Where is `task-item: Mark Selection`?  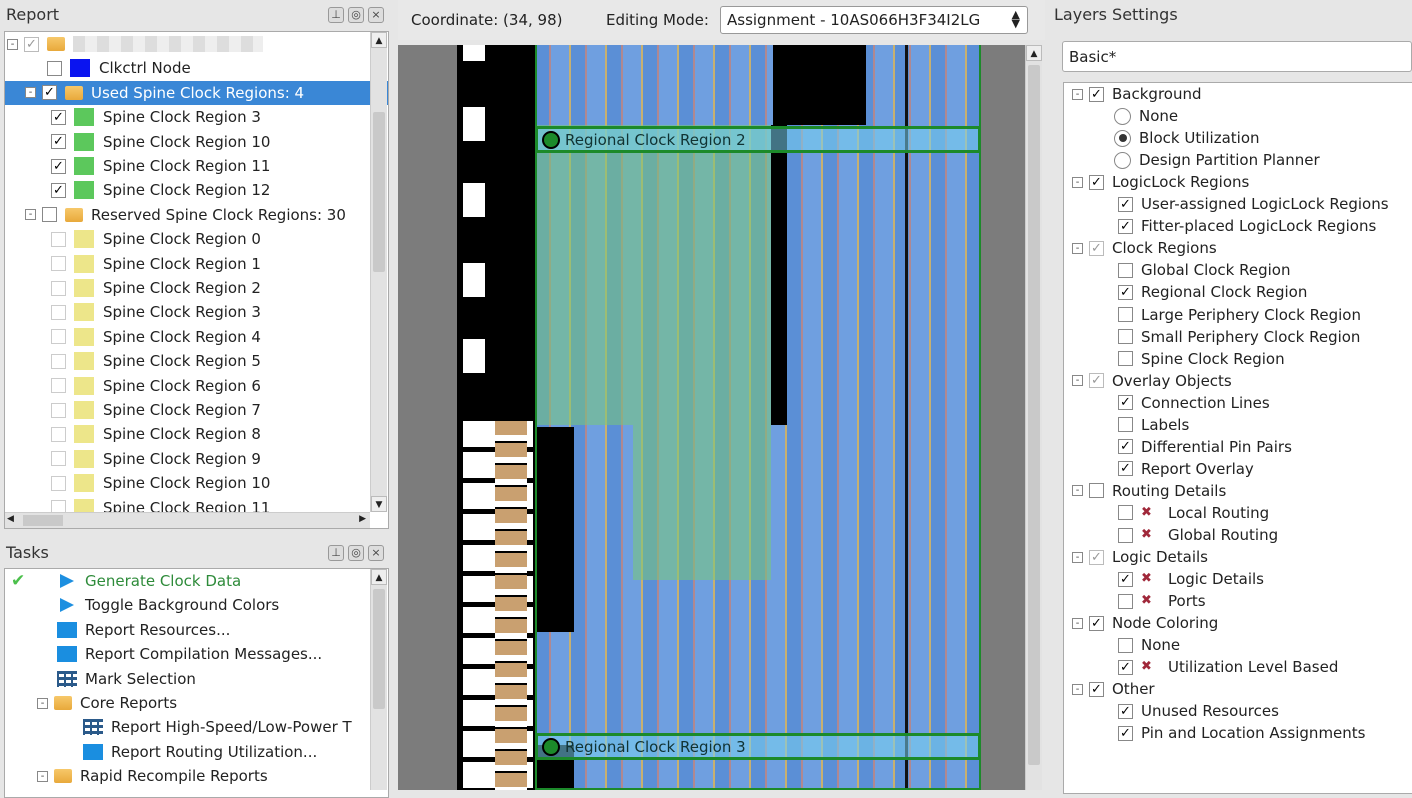 task-item: Mark Selection is located at coordinates (196, 679).